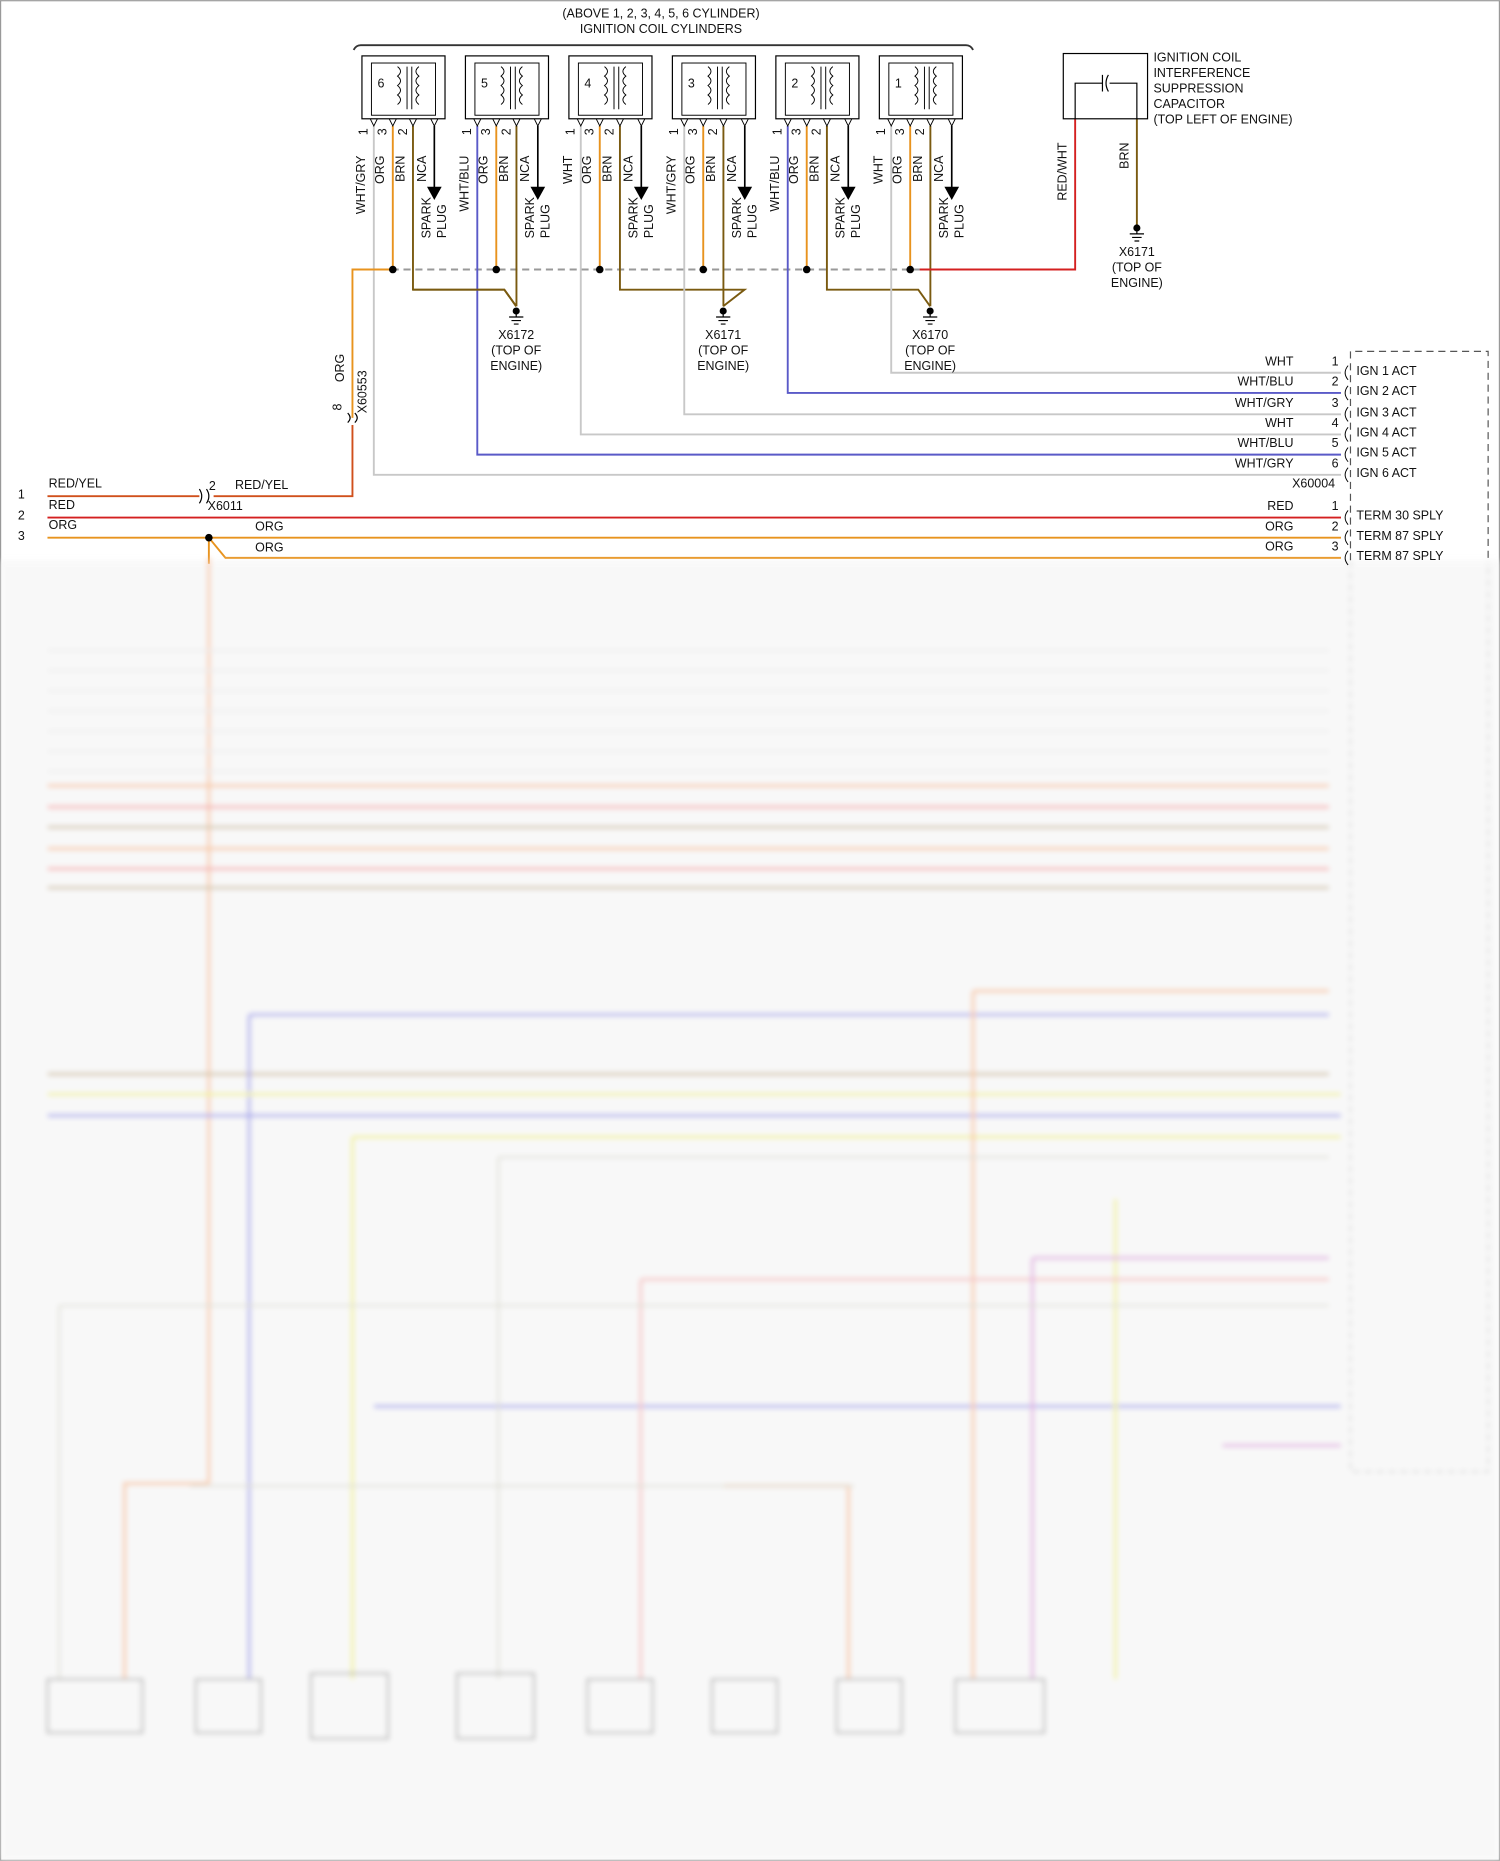 The image size is (1500, 1861). Describe the element at coordinates (225, 506) in the screenshot. I see `connector-id: X6011` at that location.